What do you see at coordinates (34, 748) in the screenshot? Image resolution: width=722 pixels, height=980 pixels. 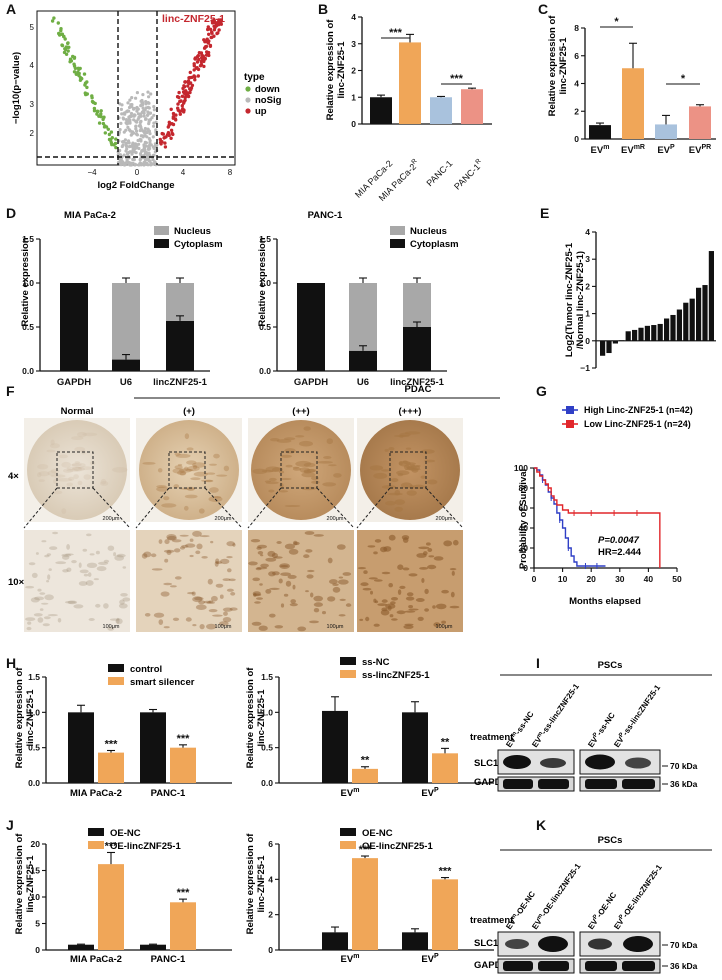 I see `h1-ytick-label: 0.5` at bounding box center [34, 748].